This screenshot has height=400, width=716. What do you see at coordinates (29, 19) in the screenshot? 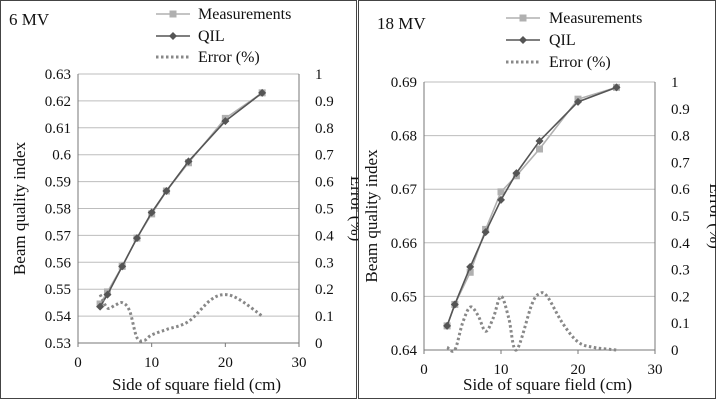
I see `panel-title: 6 MV` at bounding box center [29, 19].